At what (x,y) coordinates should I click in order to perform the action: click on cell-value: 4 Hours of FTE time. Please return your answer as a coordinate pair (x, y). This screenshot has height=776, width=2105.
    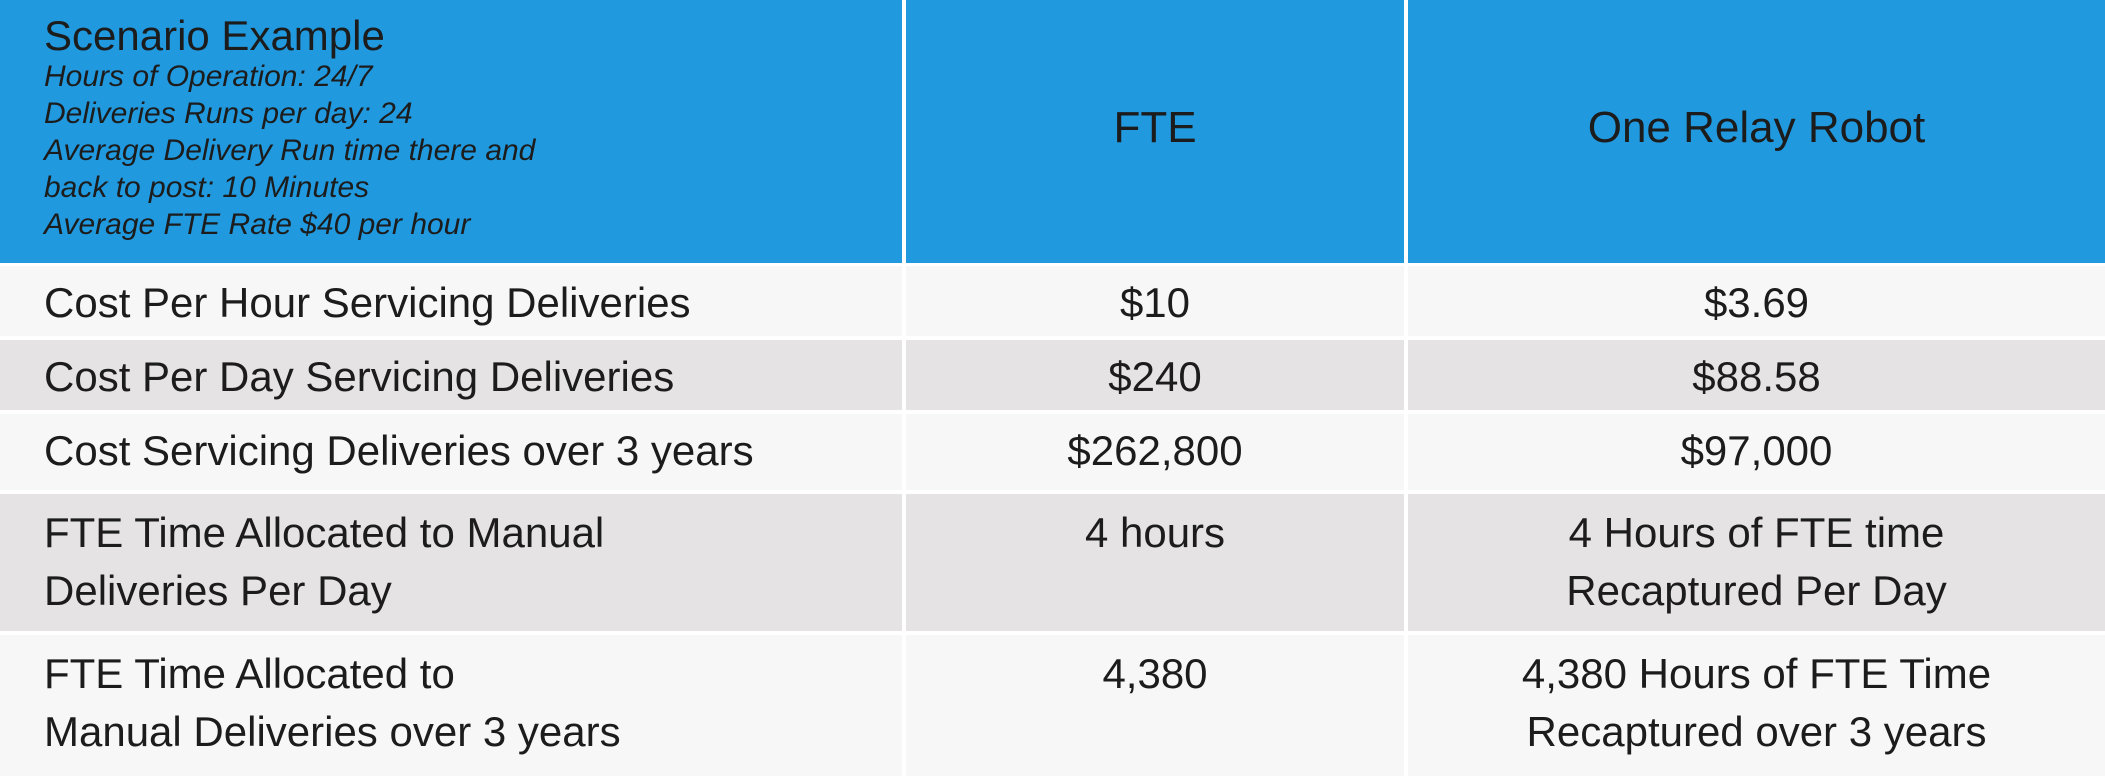
    Looking at the image, I should click on (1756, 532).